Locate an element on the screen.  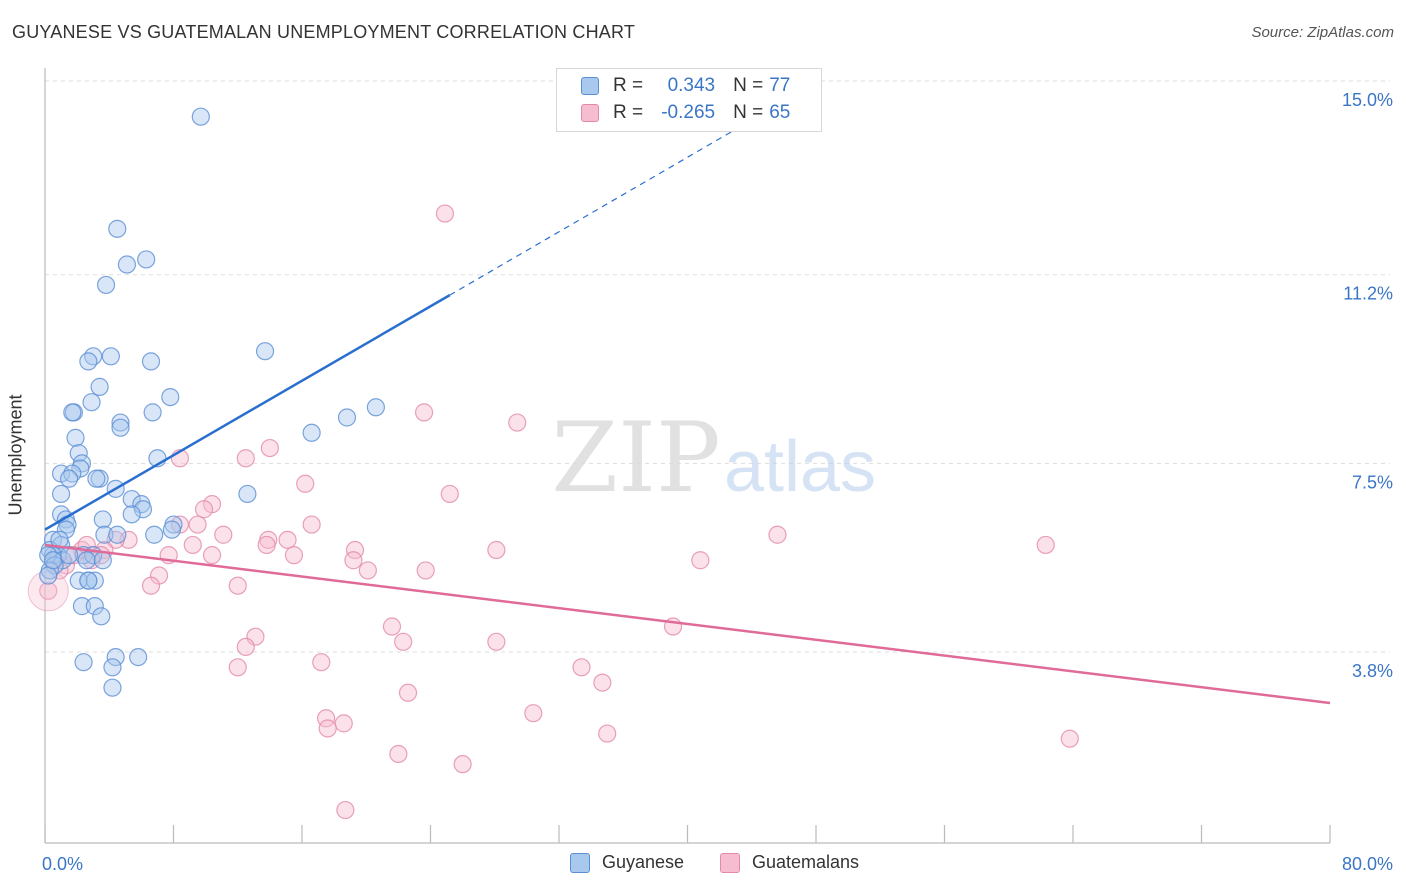
y-tick-label: 3.8% is located at coordinates (1372, 671).